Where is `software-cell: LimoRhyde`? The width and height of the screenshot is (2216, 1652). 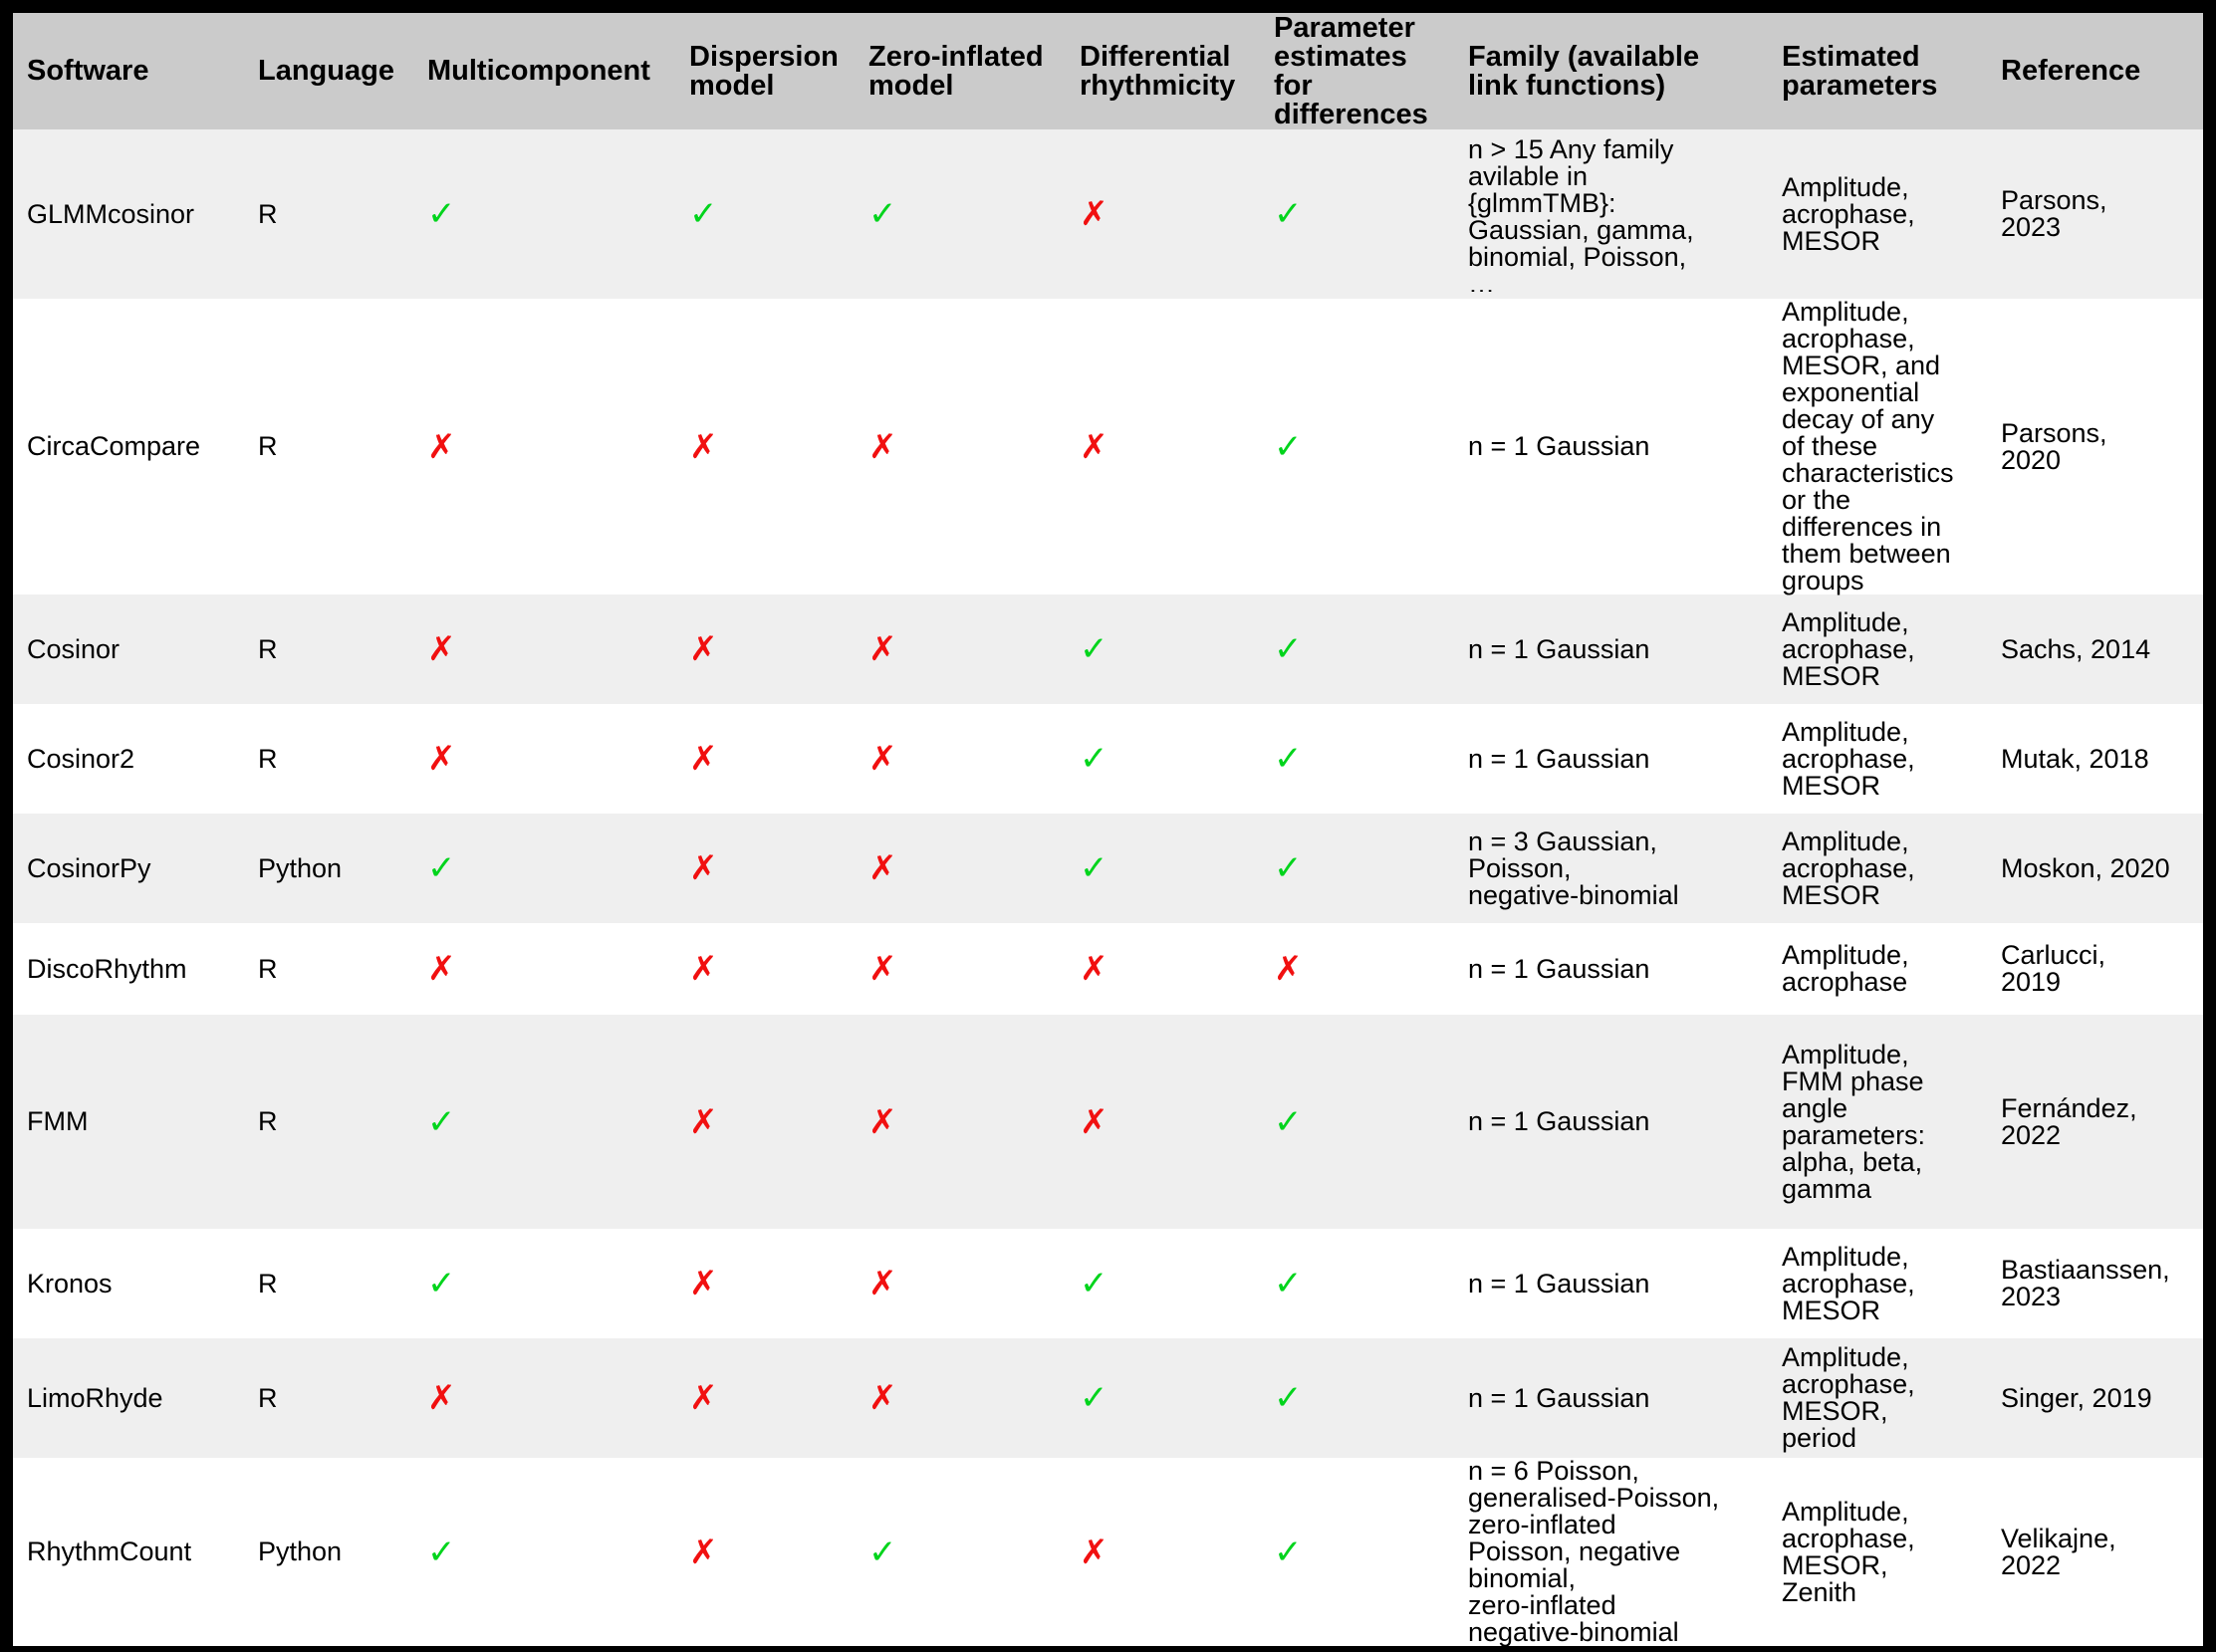
software-cell: LimoRhyde is located at coordinates (128, 1398).